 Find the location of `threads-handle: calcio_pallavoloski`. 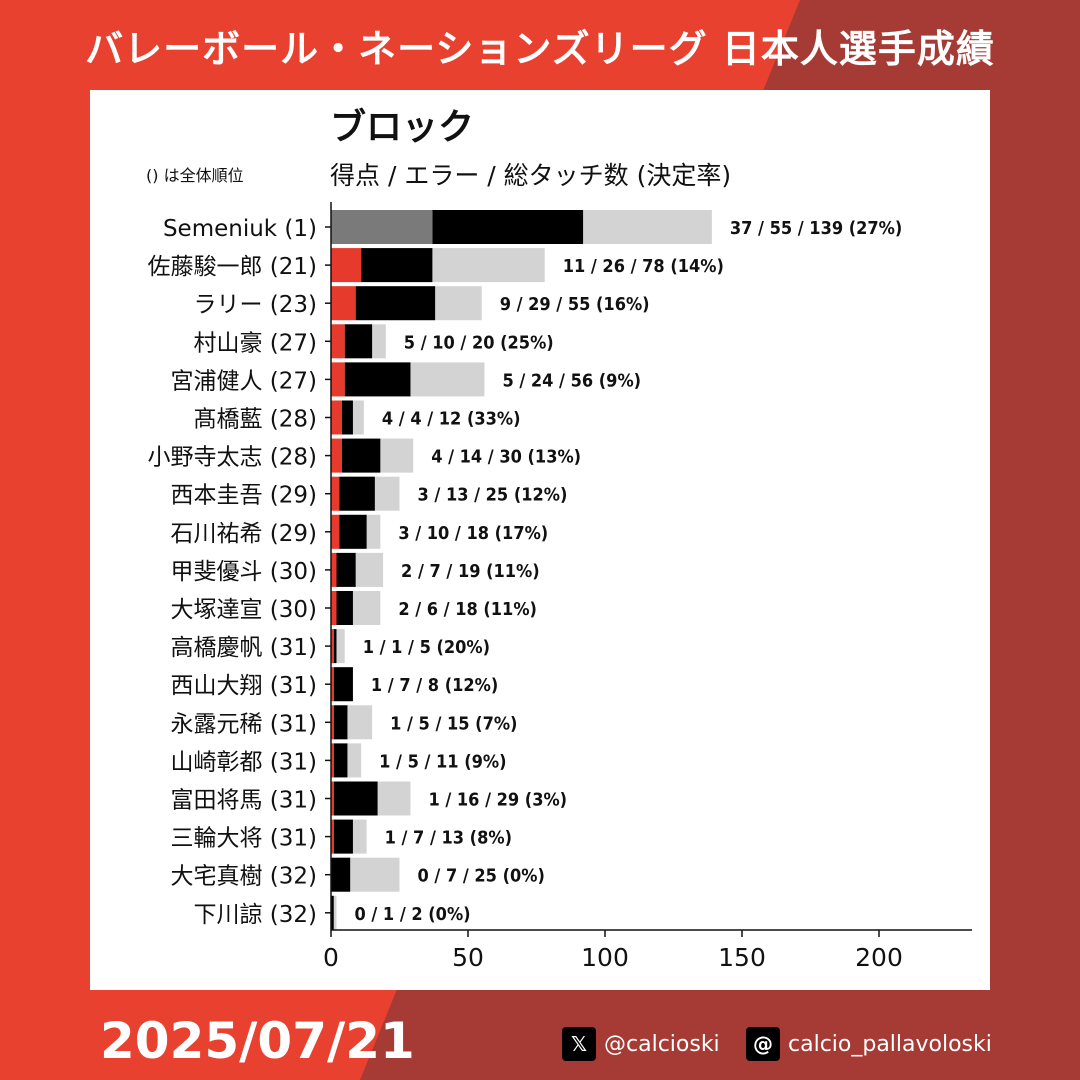

threads-handle: calcio_pallavoloski is located at coordinates (890, 1044).